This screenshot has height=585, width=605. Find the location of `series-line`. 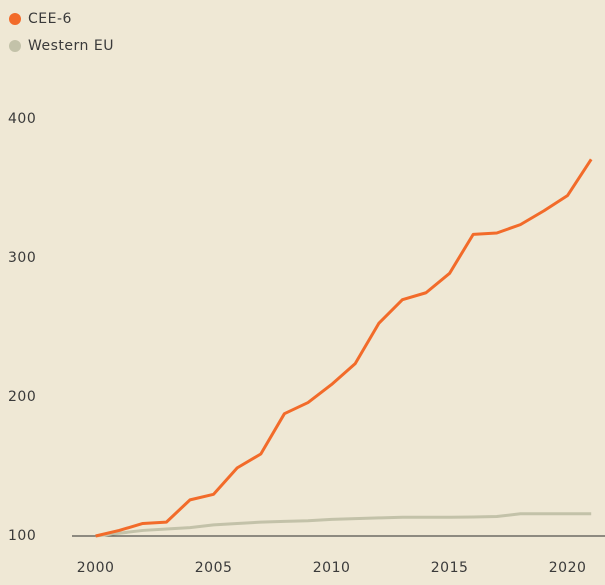

series-line is located at coordinates (343, 525).